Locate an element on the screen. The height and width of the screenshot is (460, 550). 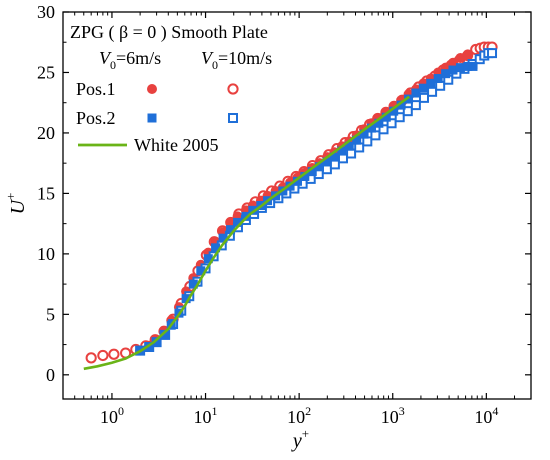
x-tick-label: 10² is located at coordinates (299, 415).